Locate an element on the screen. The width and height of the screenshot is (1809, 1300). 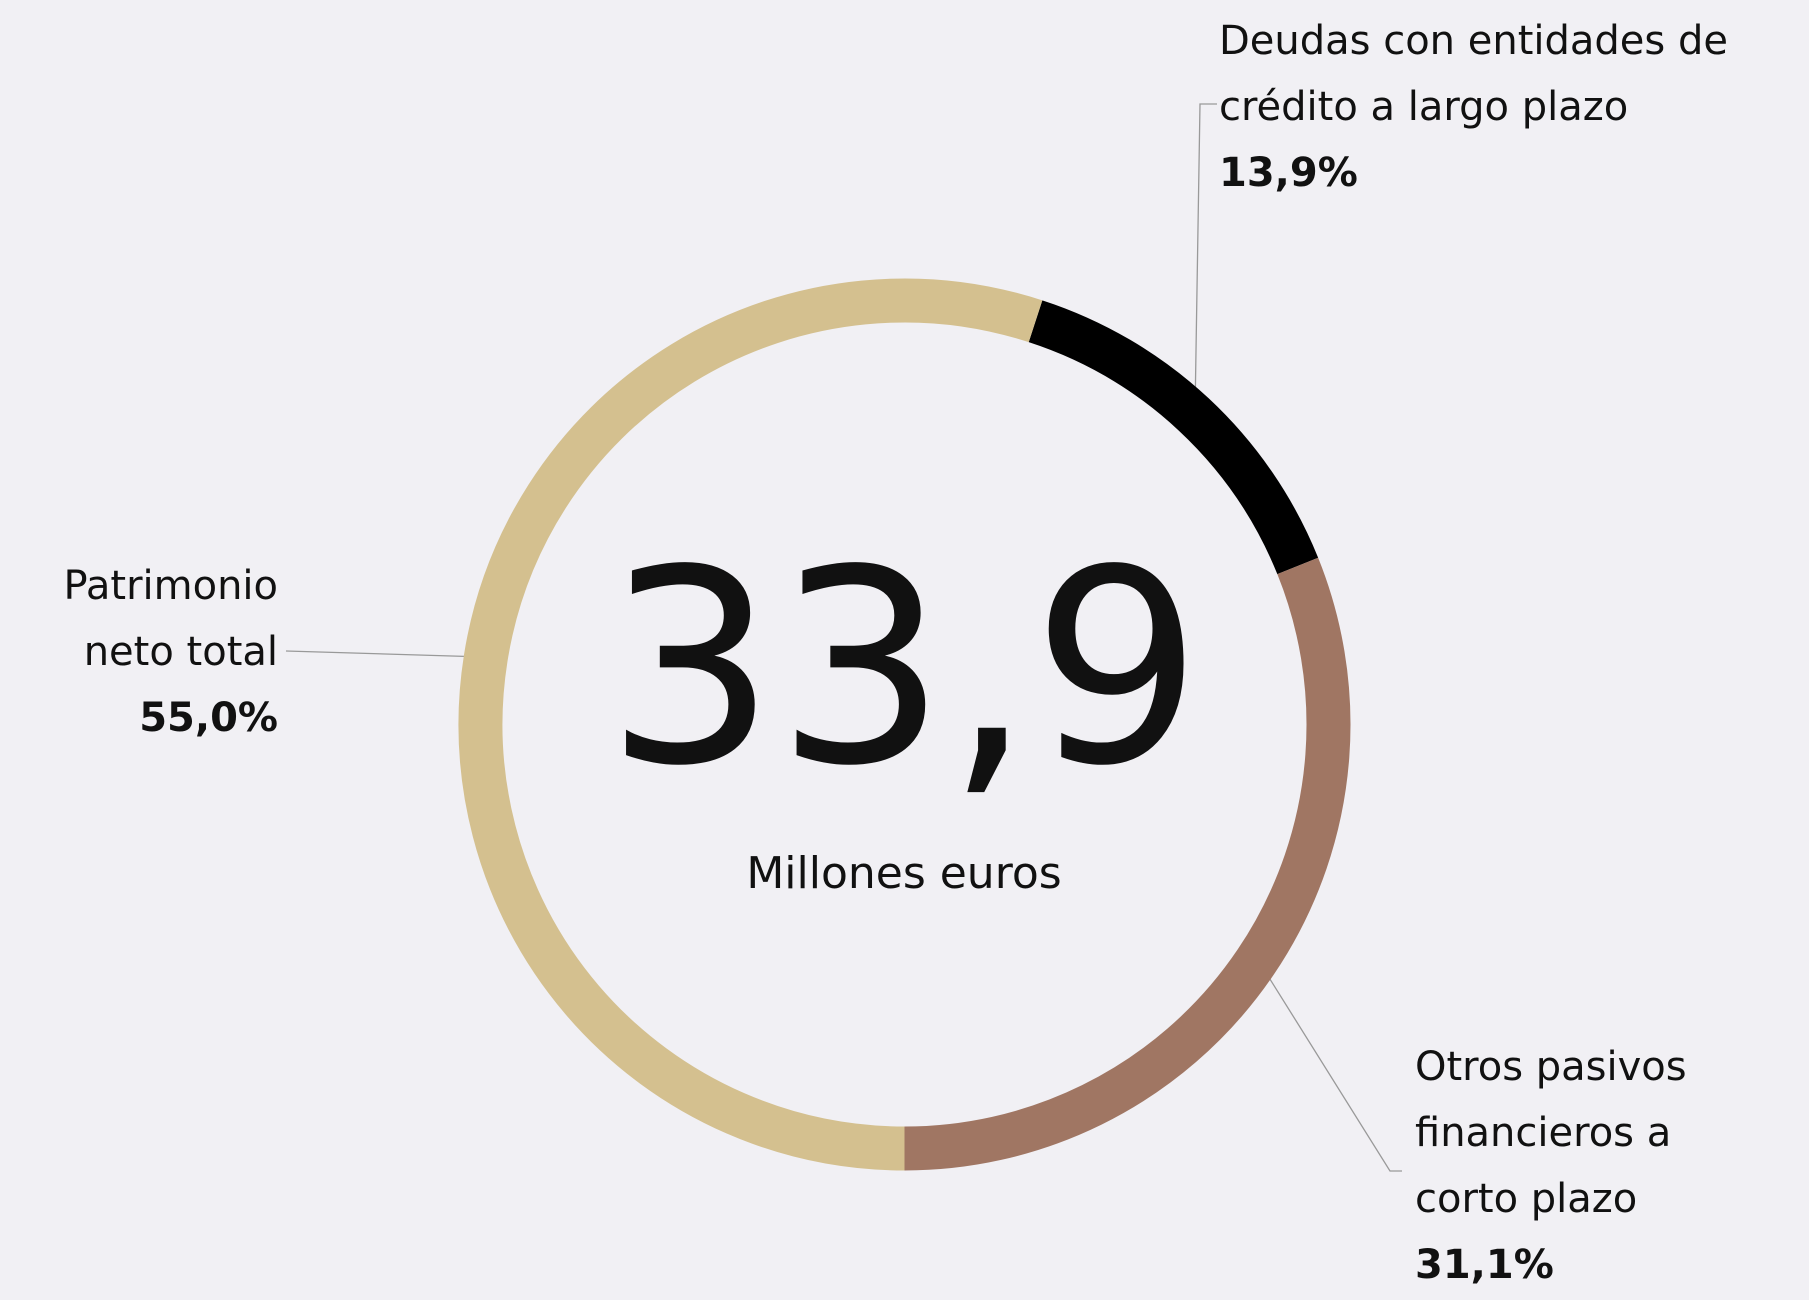
center-label: Millones euros is located at coordinates (903, 873).